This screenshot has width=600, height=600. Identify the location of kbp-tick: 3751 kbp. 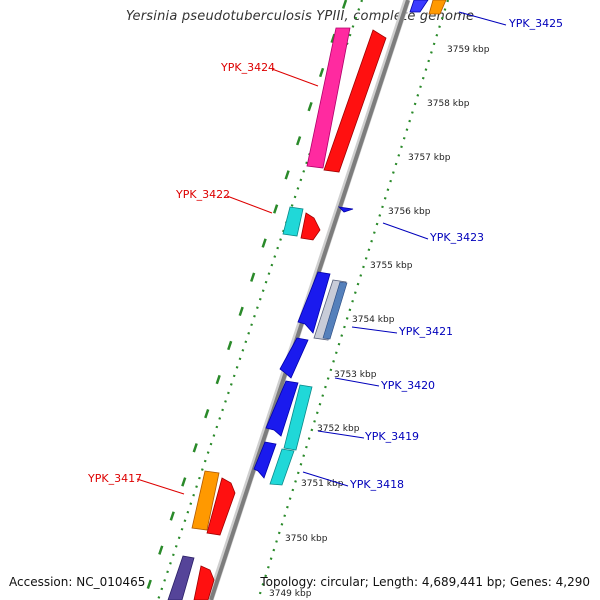
(322, 484).